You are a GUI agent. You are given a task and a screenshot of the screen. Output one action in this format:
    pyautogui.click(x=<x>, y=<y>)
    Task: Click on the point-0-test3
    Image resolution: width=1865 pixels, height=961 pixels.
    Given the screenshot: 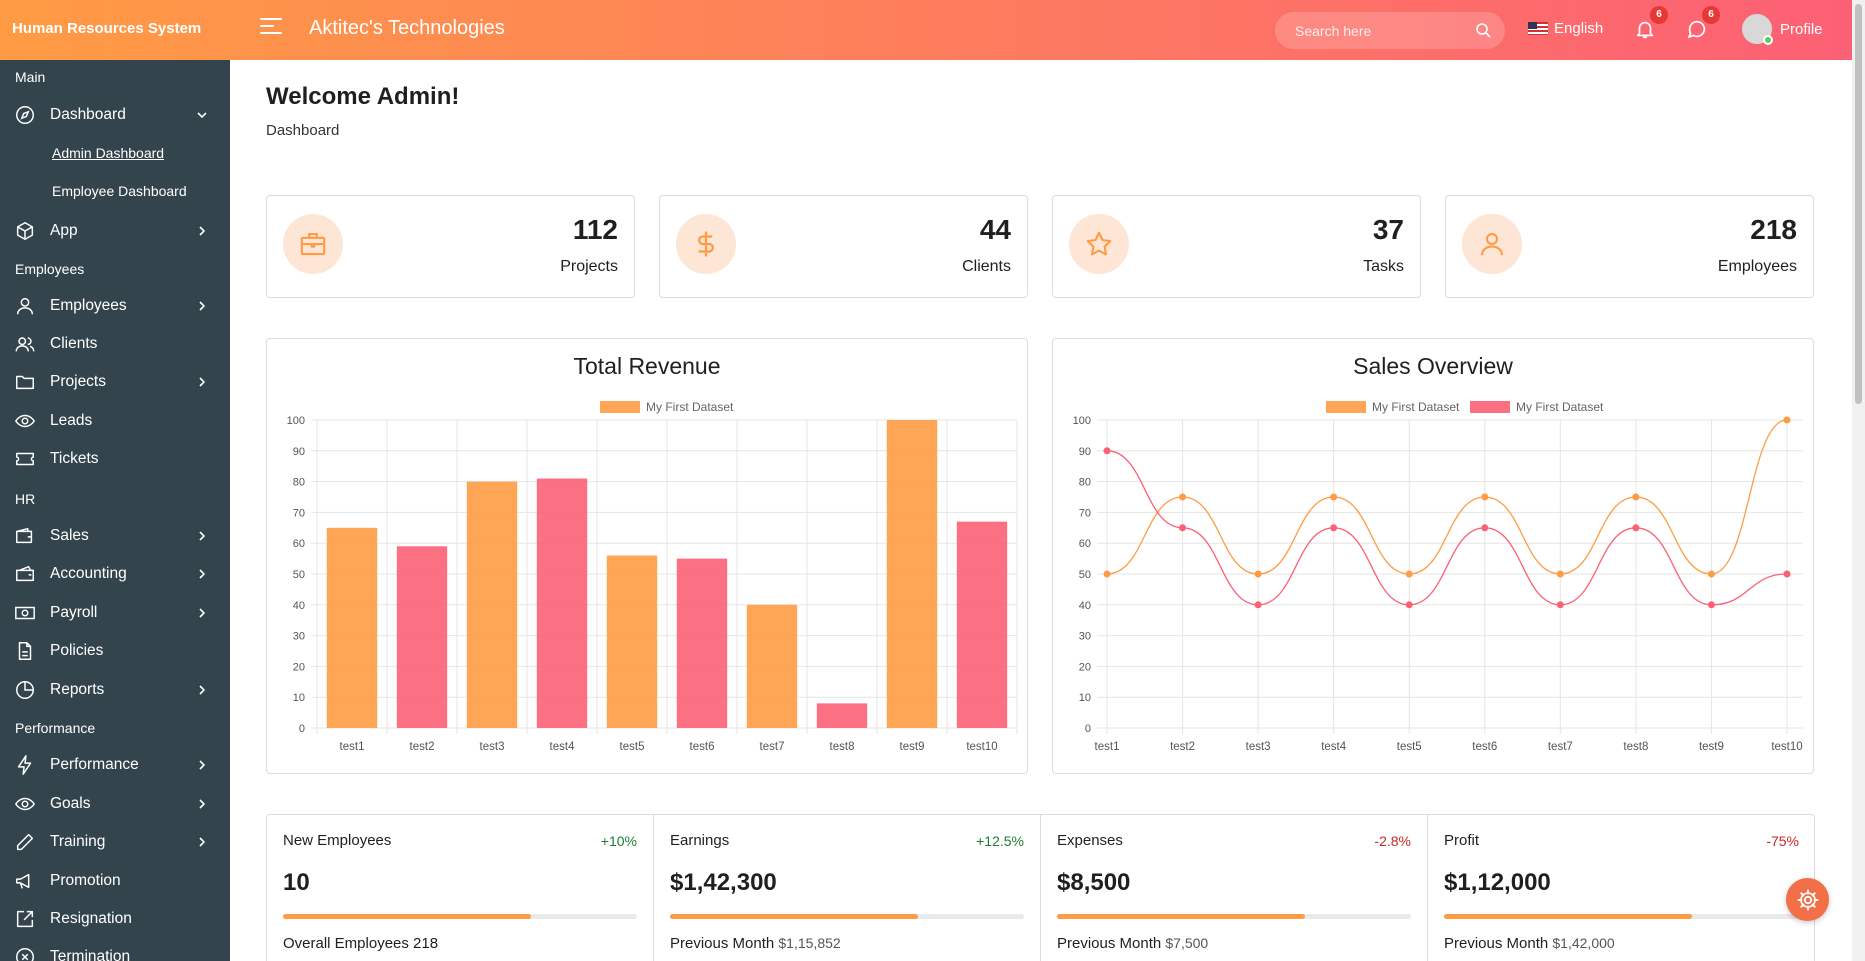 What is the action you would take?
    pyautogui.click(x=1258, y=574)
    